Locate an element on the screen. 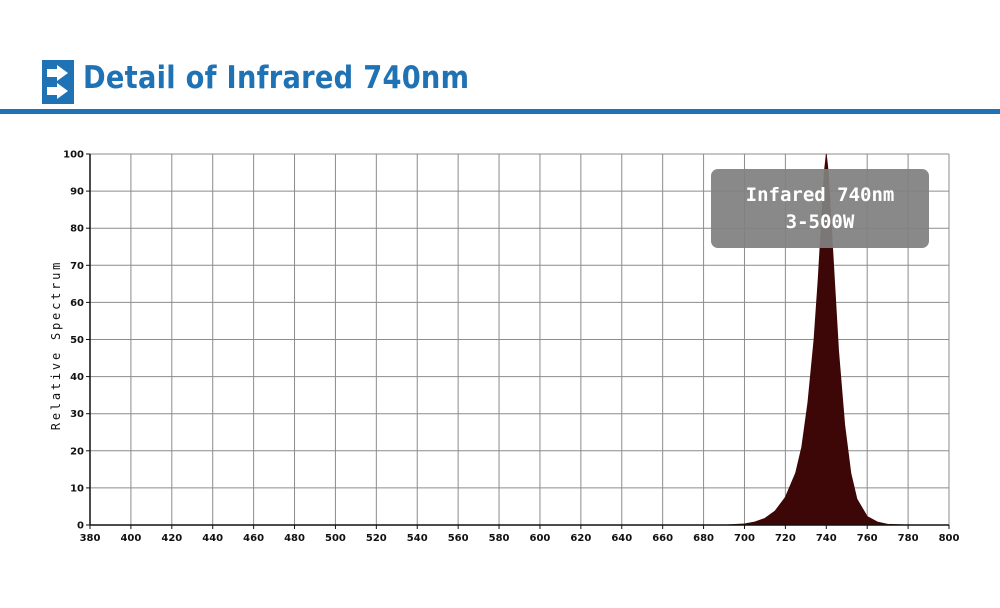 The width and height of the screenshot is (1000, 608). x-tick-label: 700 is located at coordinates (744, 538).